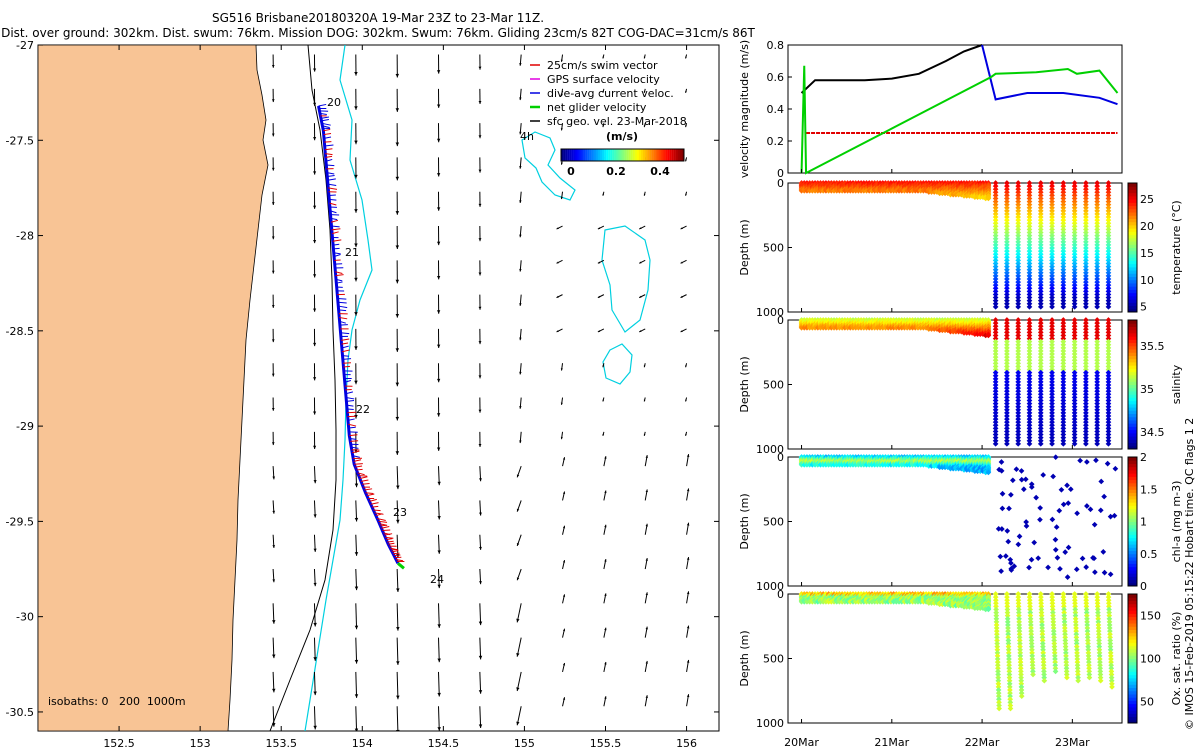 Image resolution: width=1200 pixels, height=750 pixels. What do you see at coordinates (603, 79) in the screenshot?
I see `legend-item-gps: GPS surface velocity` at bounding box center [603, 79].